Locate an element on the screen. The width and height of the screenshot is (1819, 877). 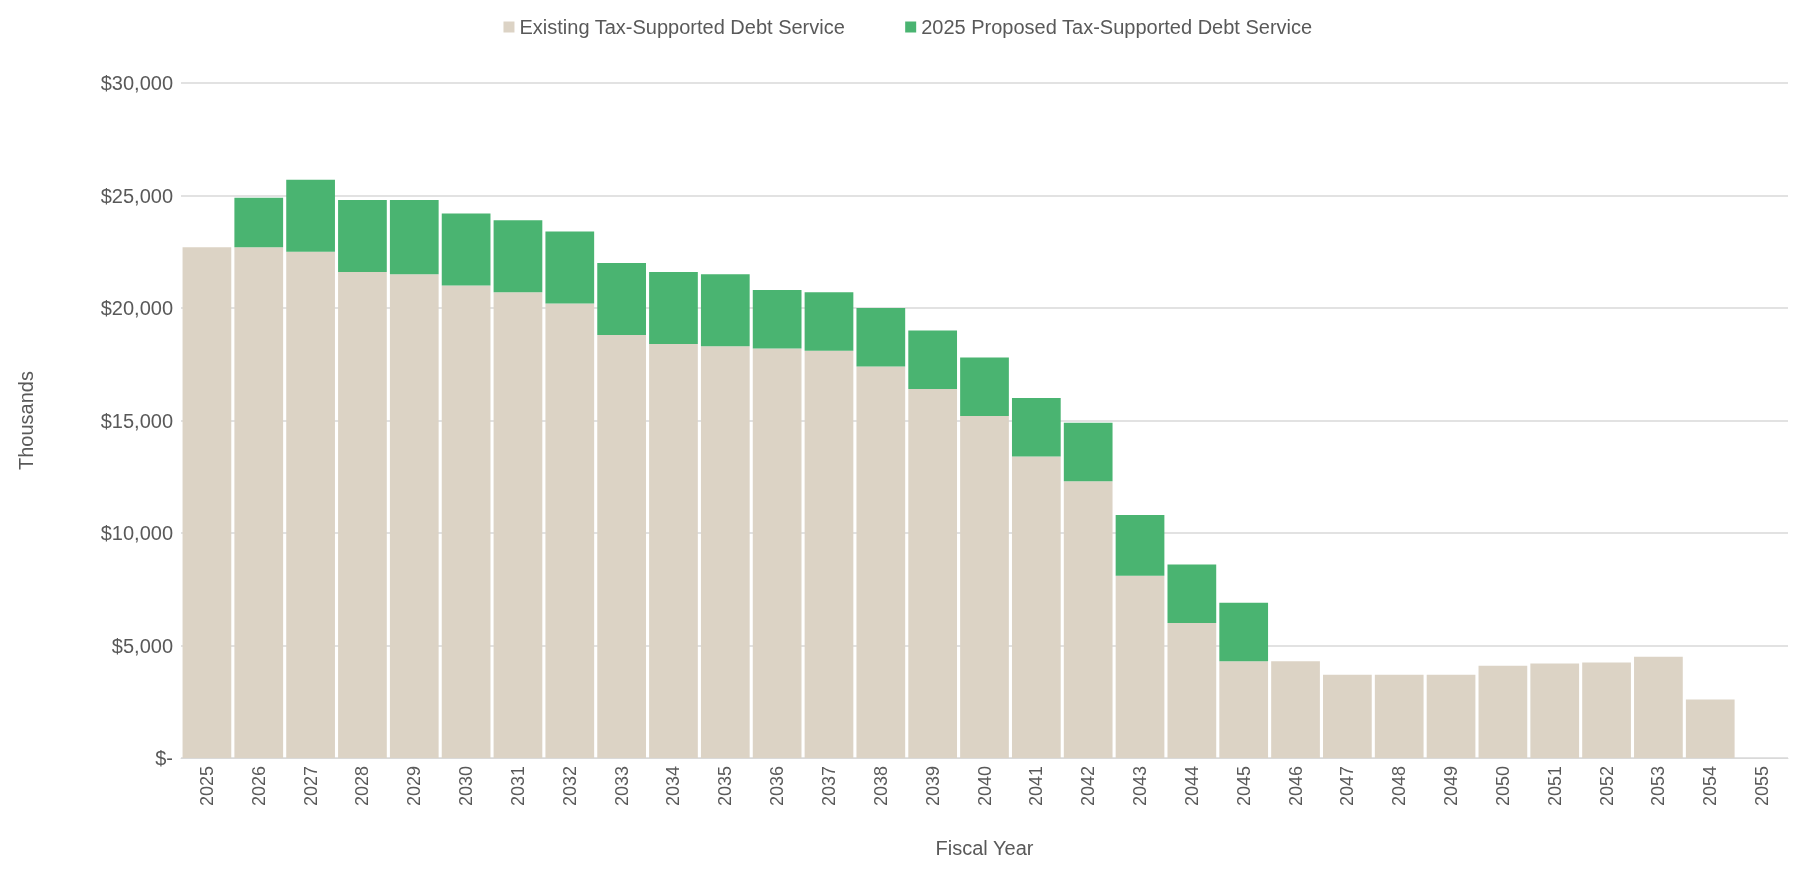
x-tick-label: 2030 is located at coordinates (466, 786).